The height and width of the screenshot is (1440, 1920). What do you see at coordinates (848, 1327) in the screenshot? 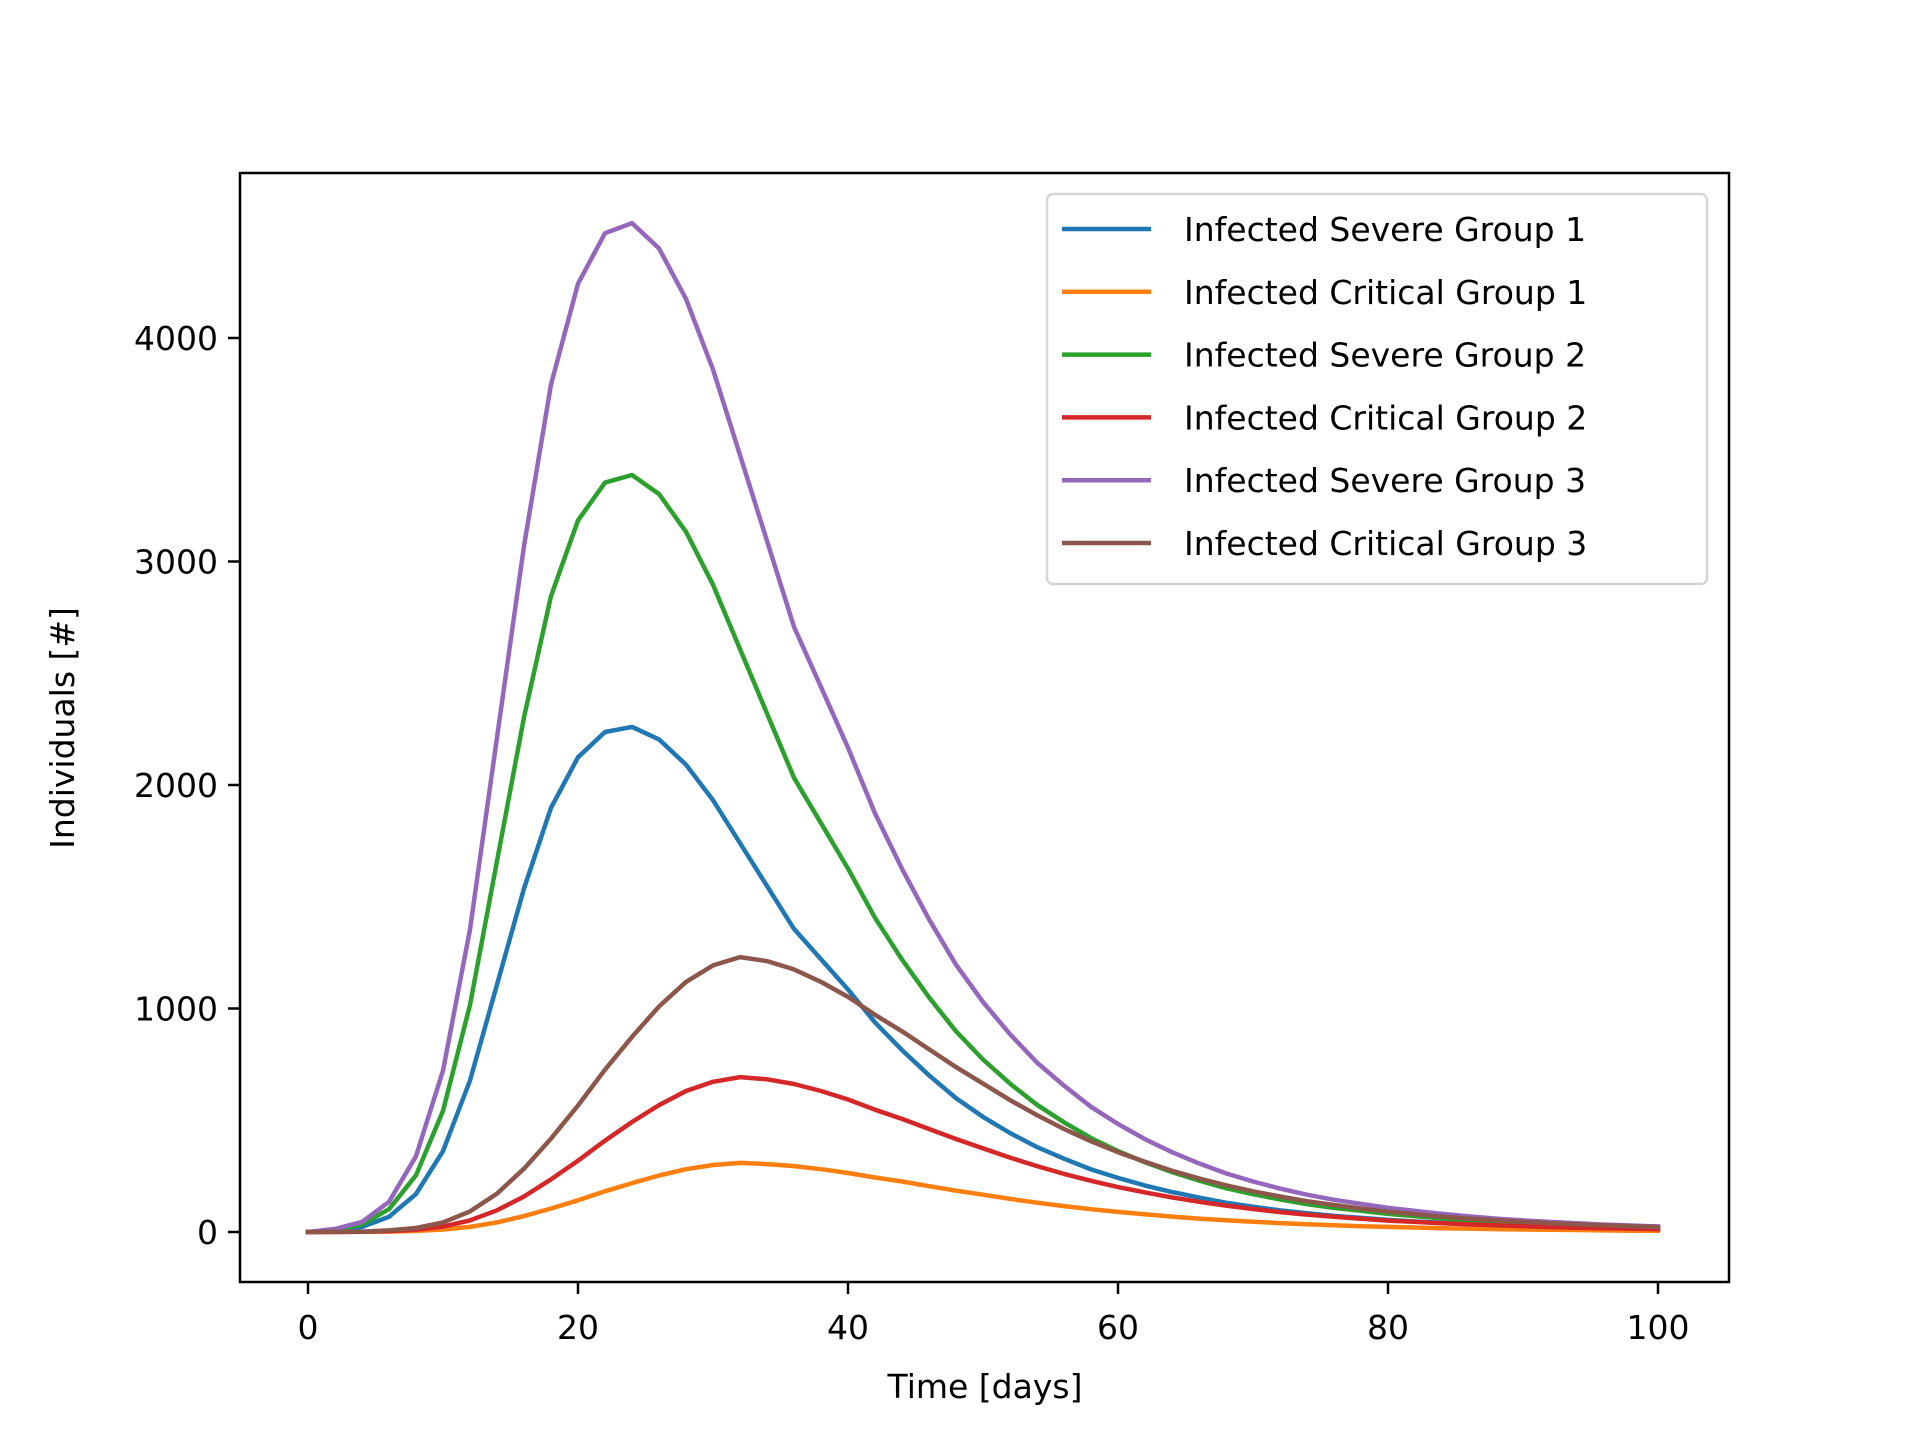
I see `x-tick-label: 40` at bounding box center [848, 1327].